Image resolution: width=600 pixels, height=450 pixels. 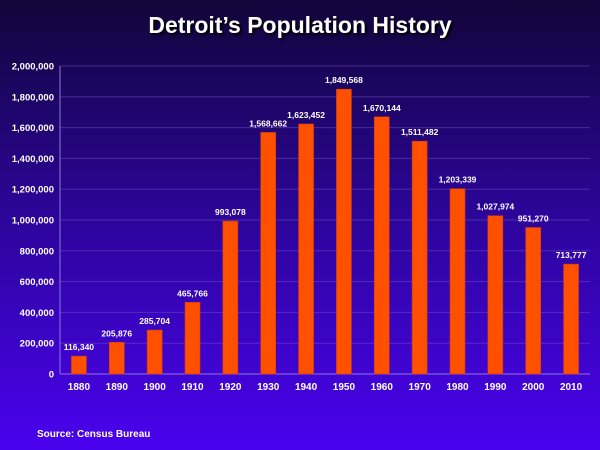 What do you see at coordinates (154, 352) in the screenshot?
I see `bar-1900` at bounding box center [154, 352].